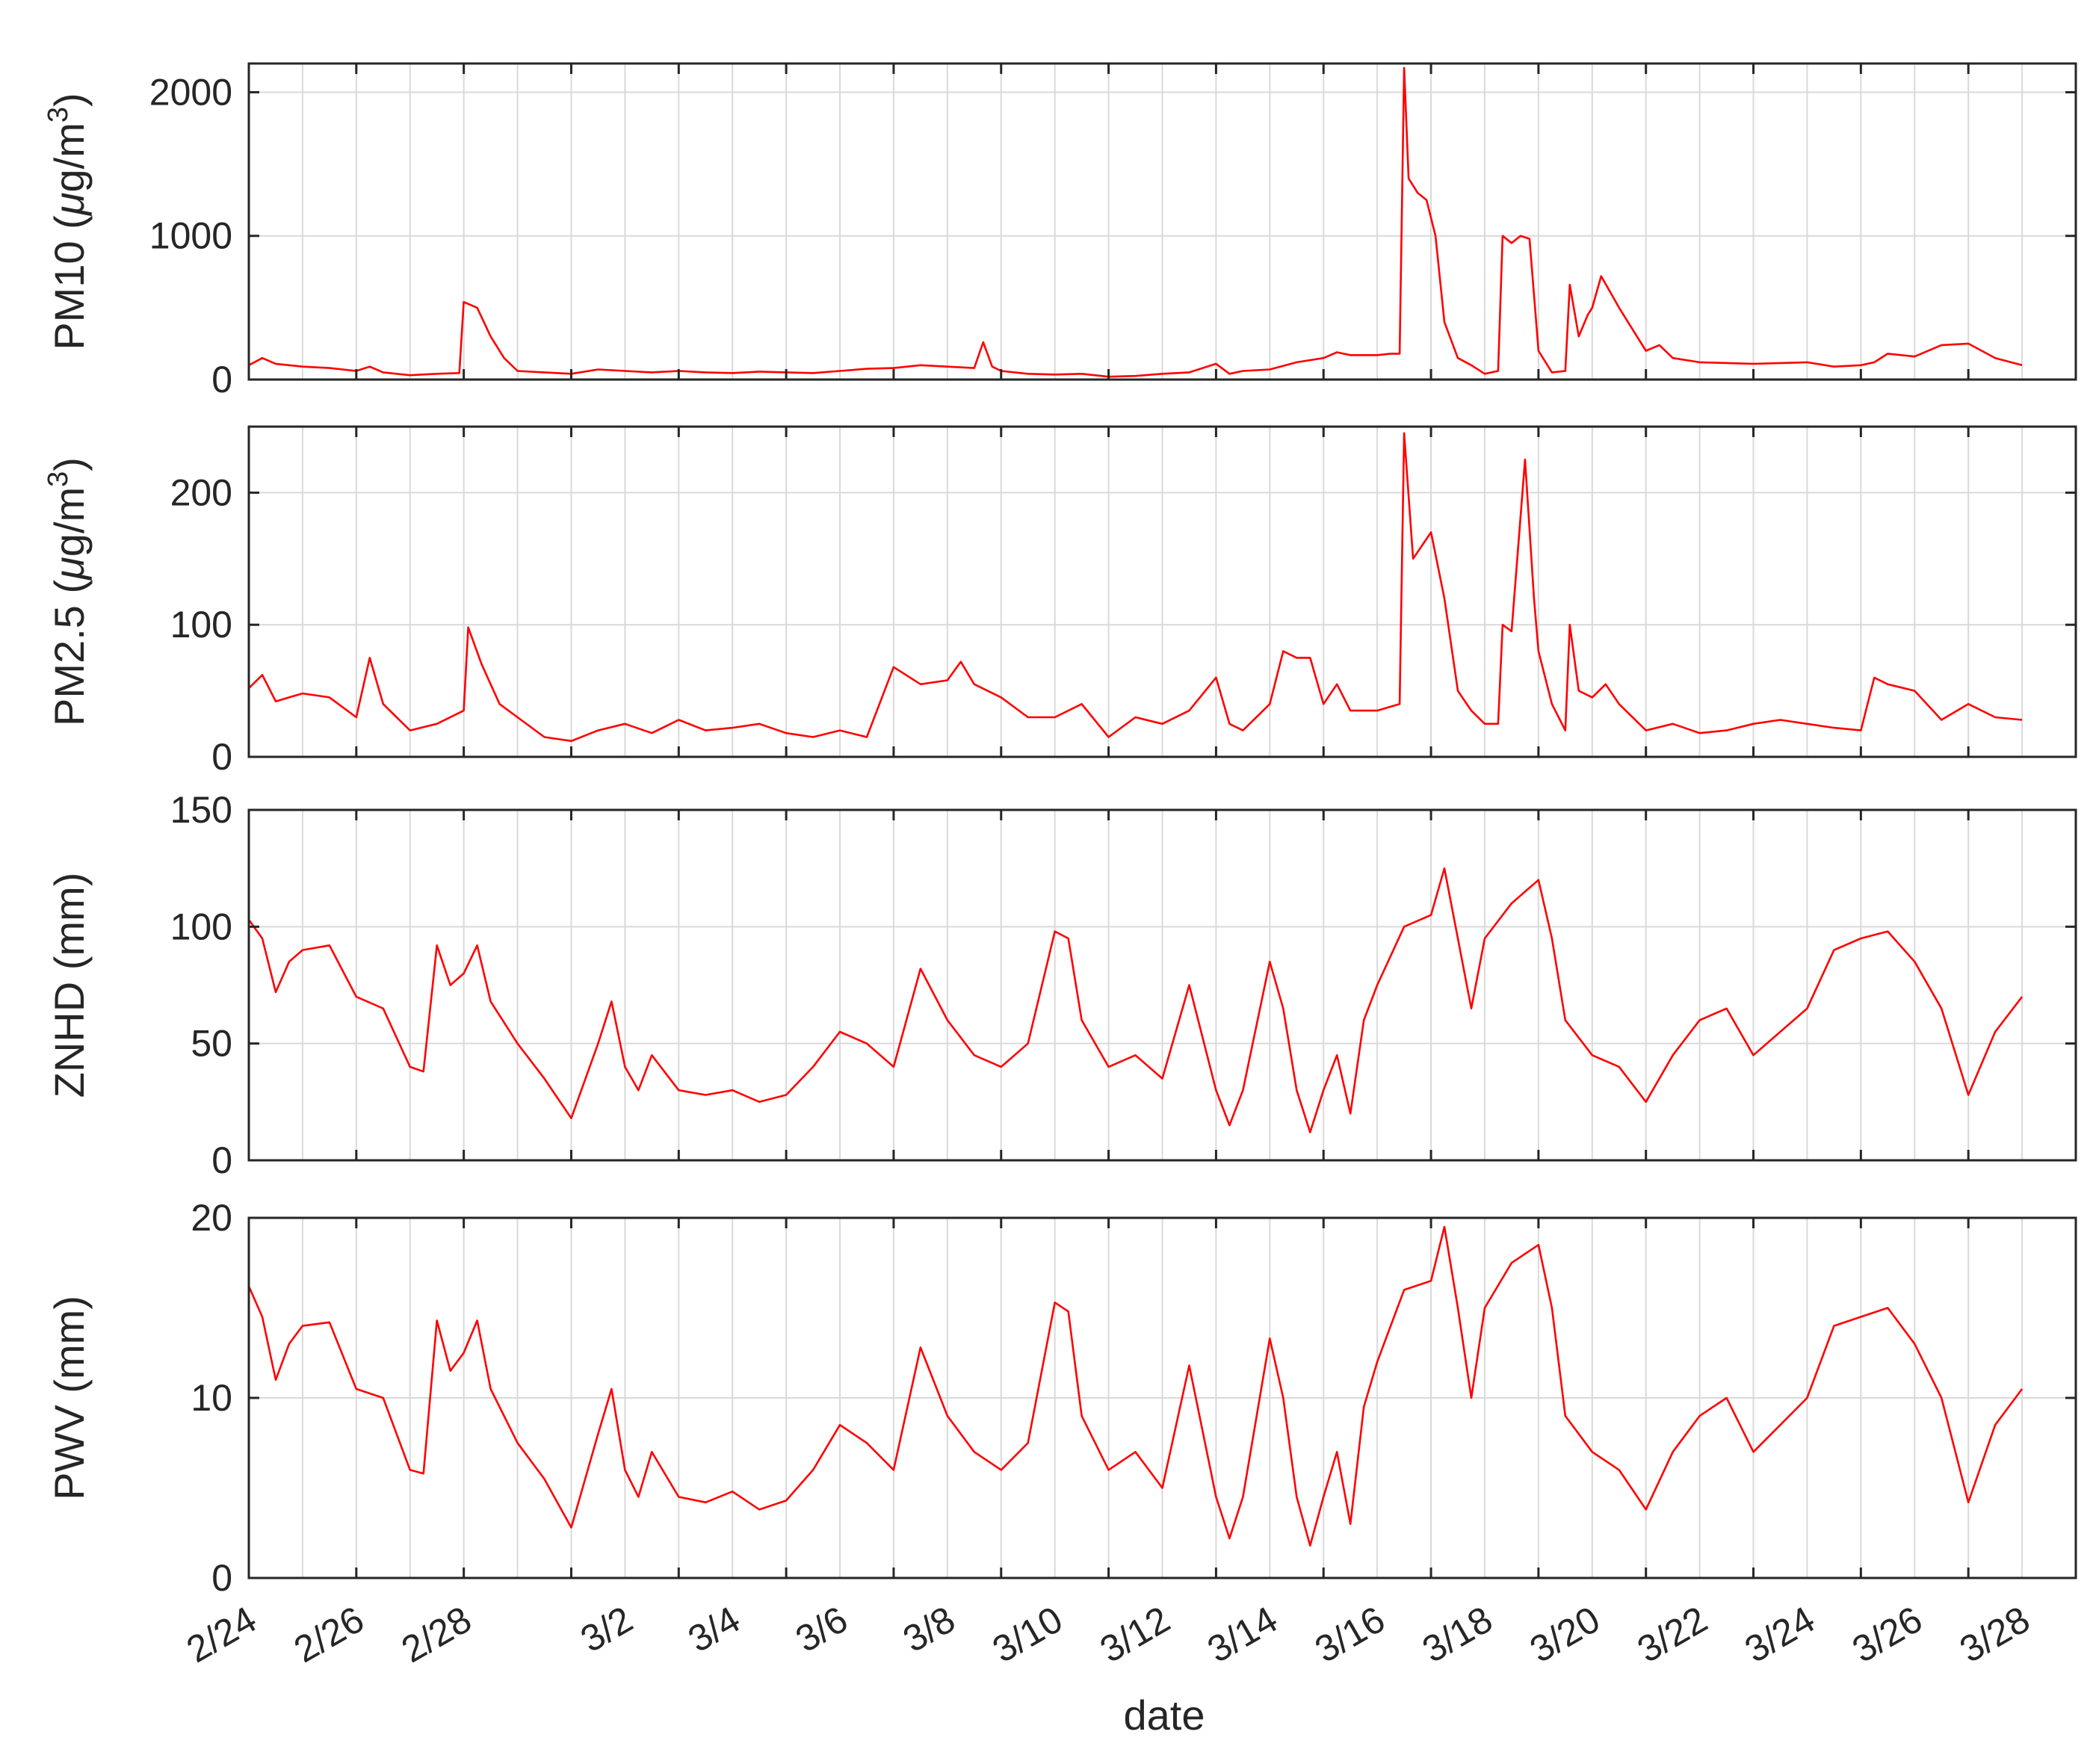 This screenshot has width=2093, height=1764. I want to click on y-tick-label: 1000, so click(191, 236).